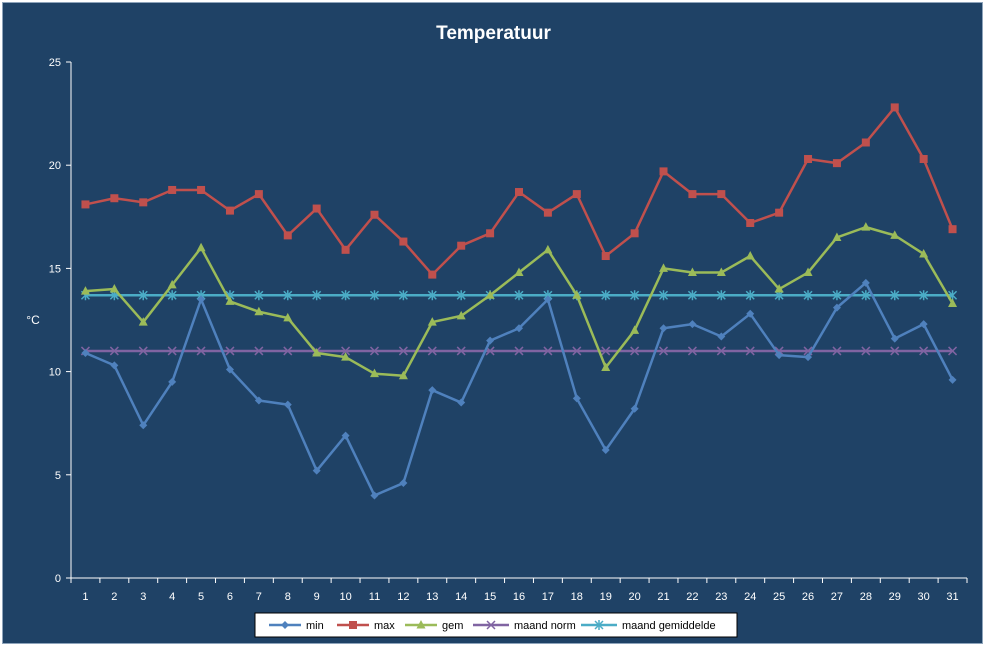 The width and height of the screenshot is (987, 648). I want to click on y-tick-label: 5, so click(58, 476).